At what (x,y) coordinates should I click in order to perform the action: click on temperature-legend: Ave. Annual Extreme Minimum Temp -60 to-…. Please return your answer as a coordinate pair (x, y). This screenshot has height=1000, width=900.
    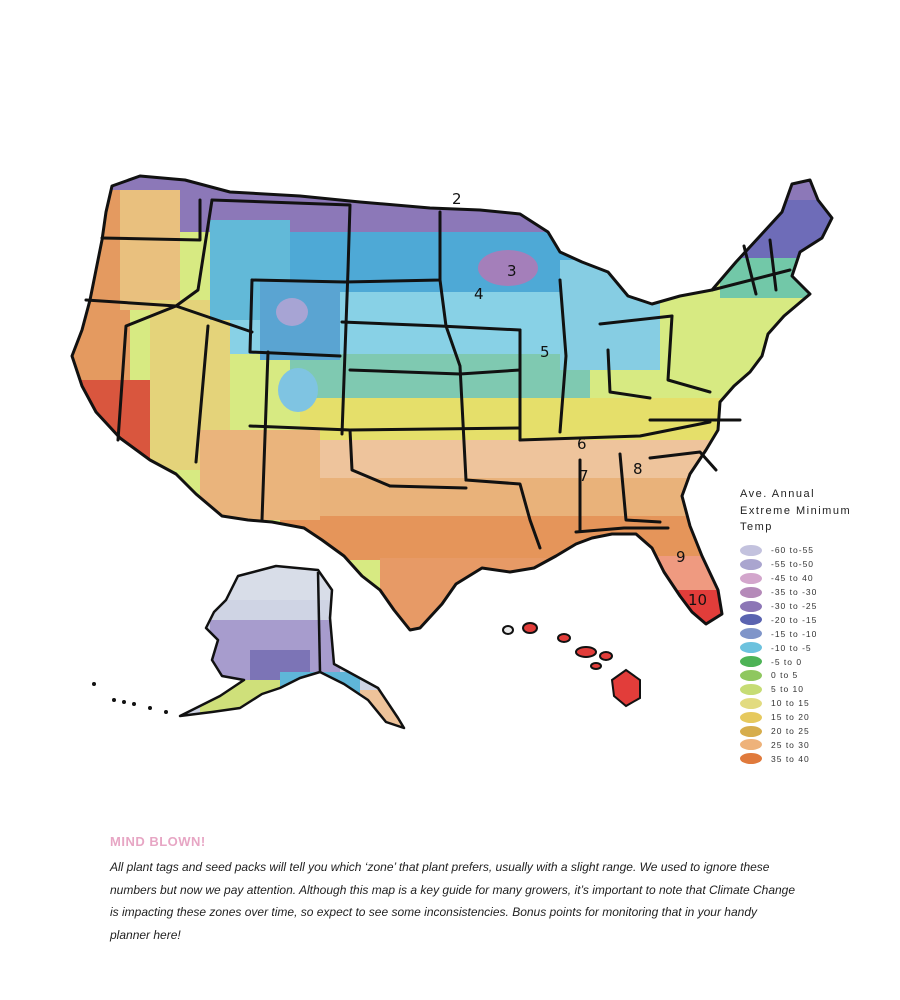
    Looking at the image, I should click on (815, 626).